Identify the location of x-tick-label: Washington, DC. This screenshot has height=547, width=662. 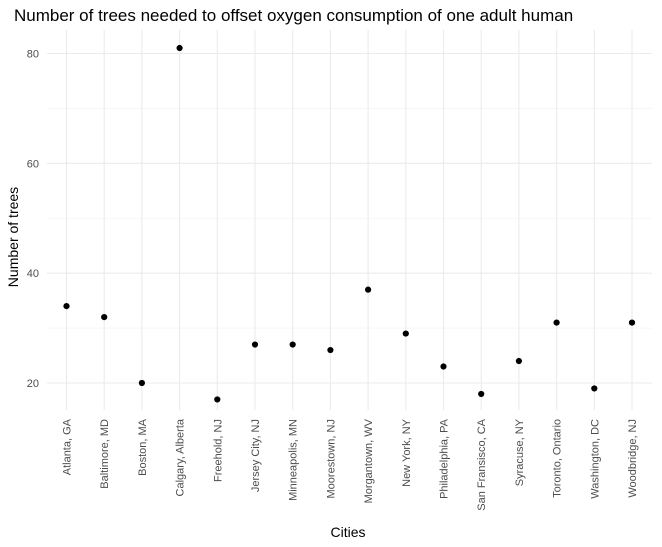
(595, 459).